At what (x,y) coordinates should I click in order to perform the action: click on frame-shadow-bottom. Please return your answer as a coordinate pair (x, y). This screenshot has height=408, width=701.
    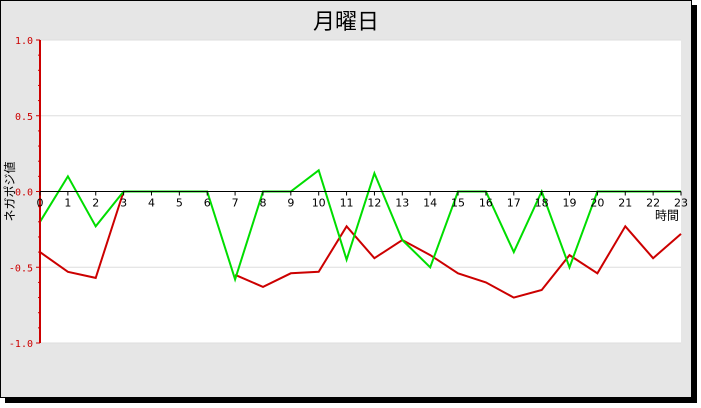
    Looking at the image, I should click on (351, 400).